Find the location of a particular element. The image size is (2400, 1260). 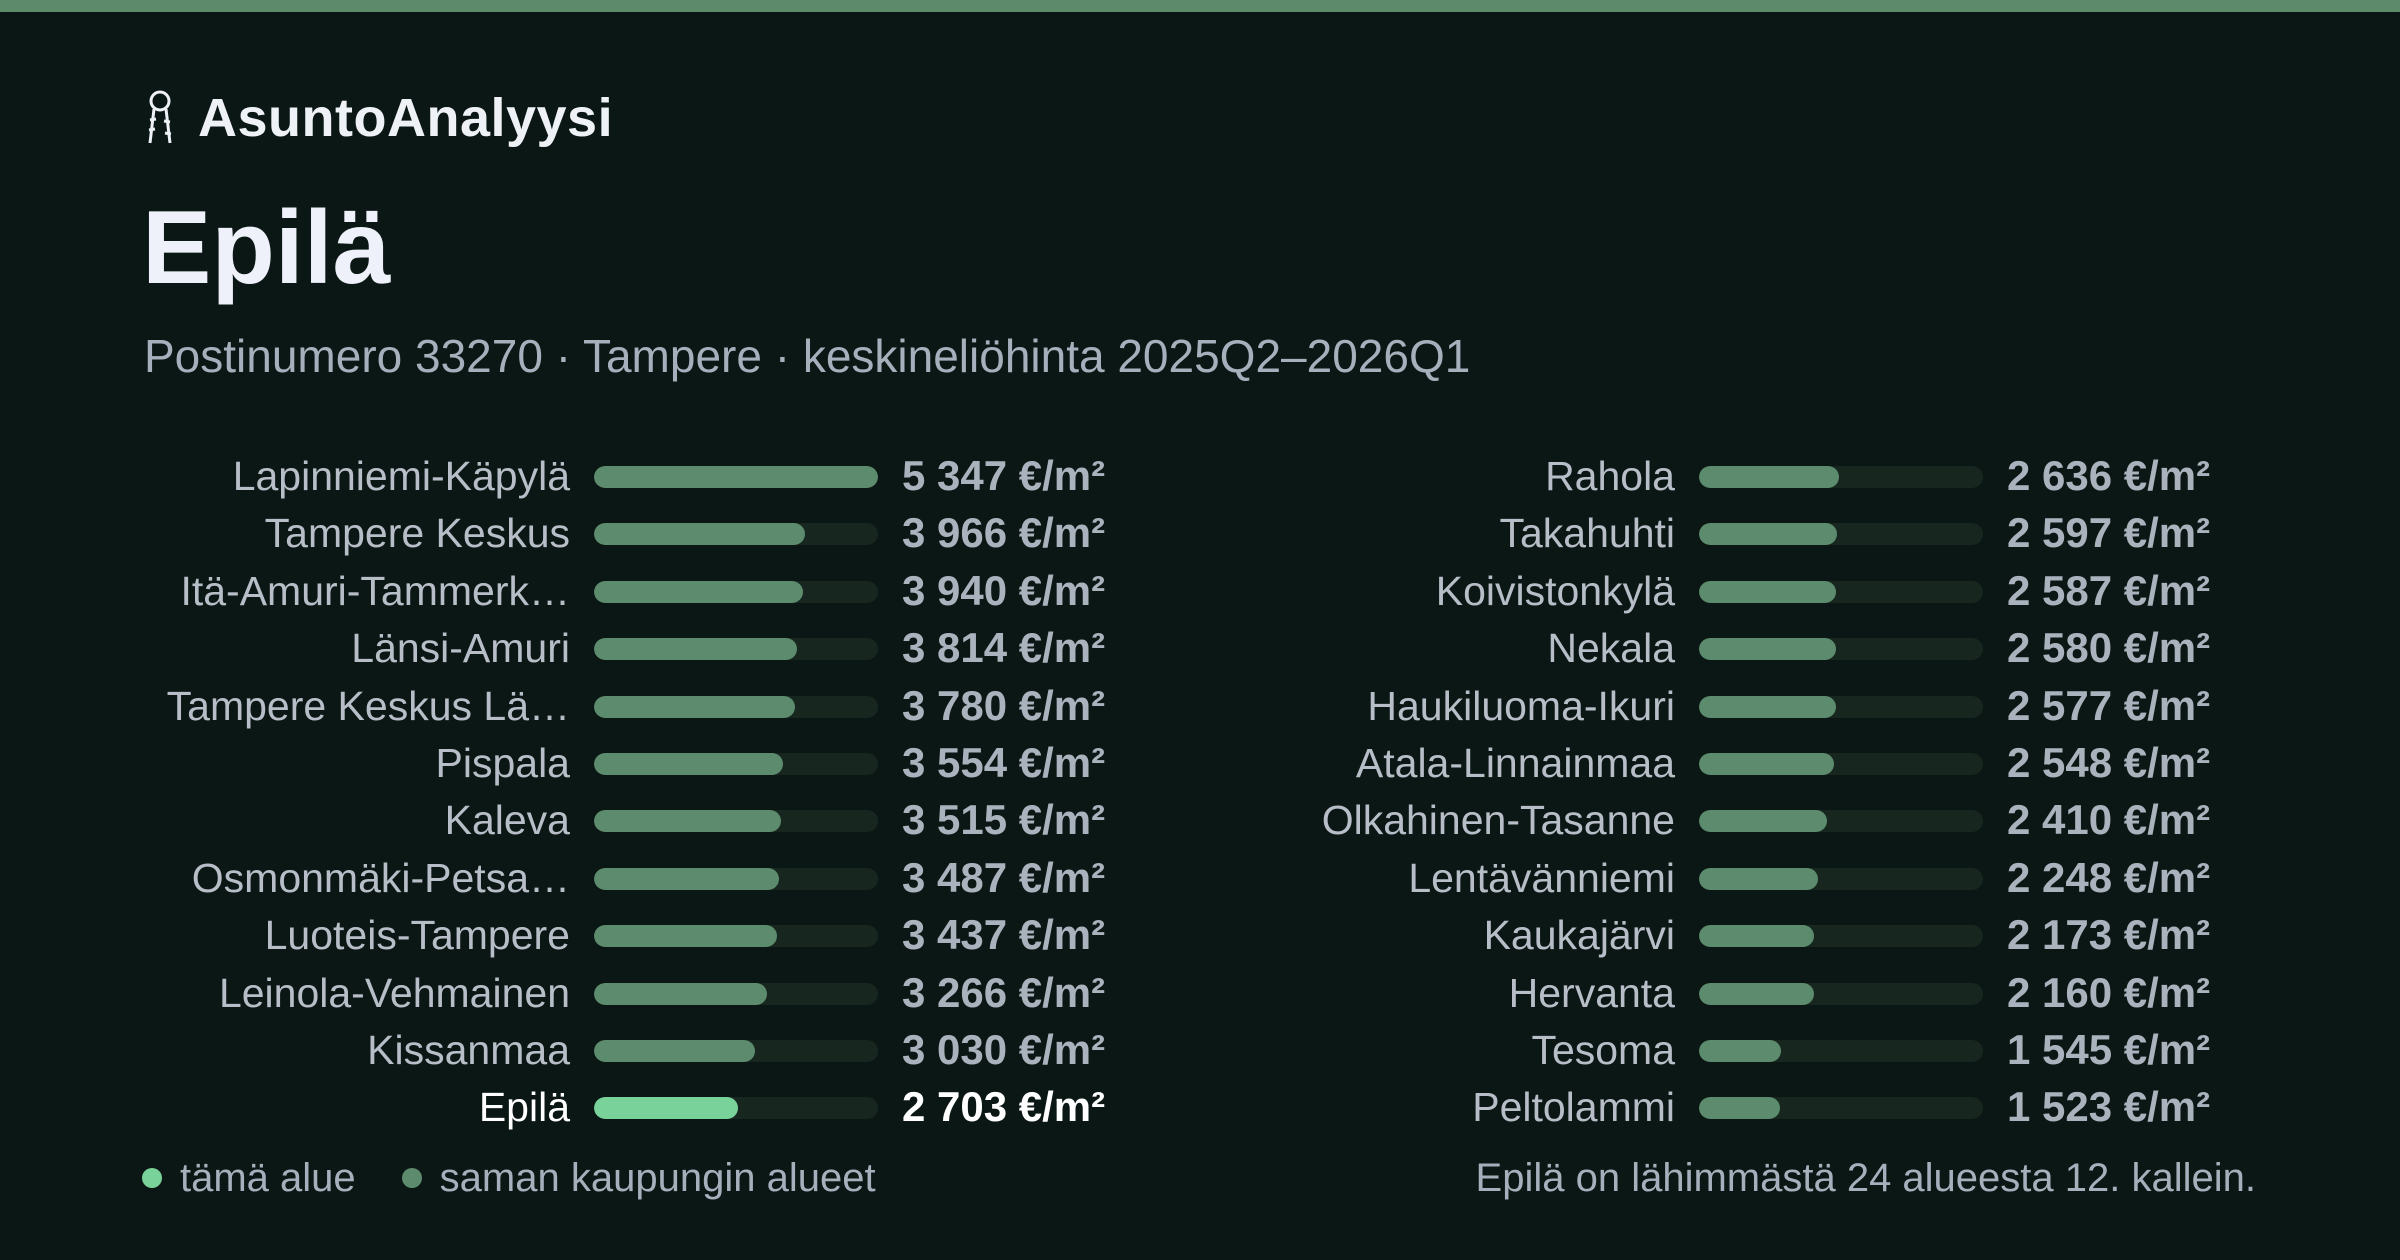

bar-value-label: 3 515 €/m² is located at coordinates (1004, 820).